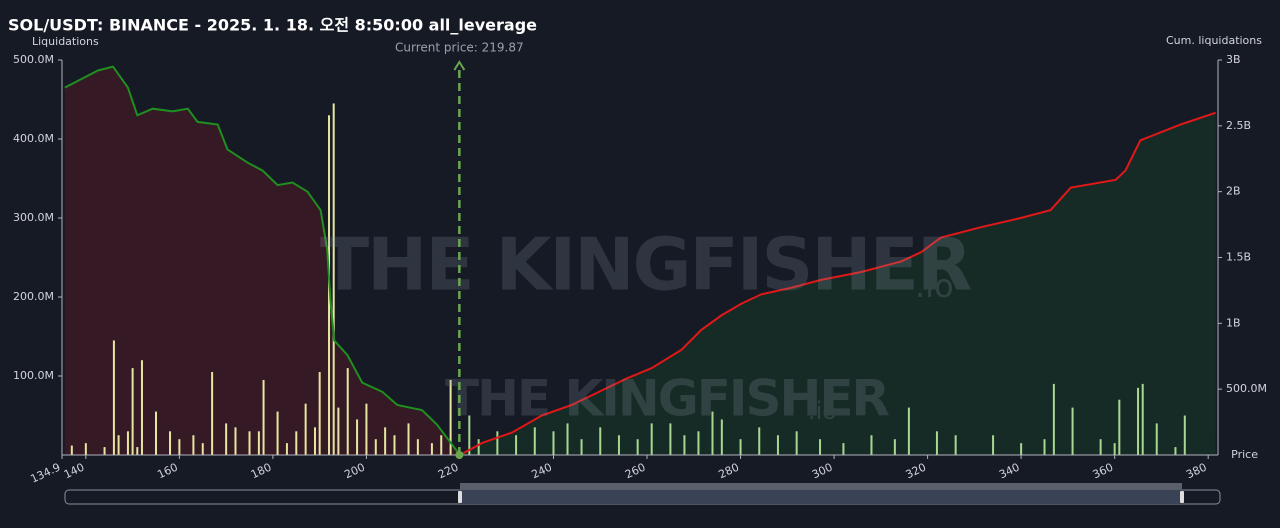 Image resolution: width=1280 pixels, height=528 pixels. Describe the element at coordinates (33, 138) in the screenshot. I see `y-tick-label: 400.0M` at that location.